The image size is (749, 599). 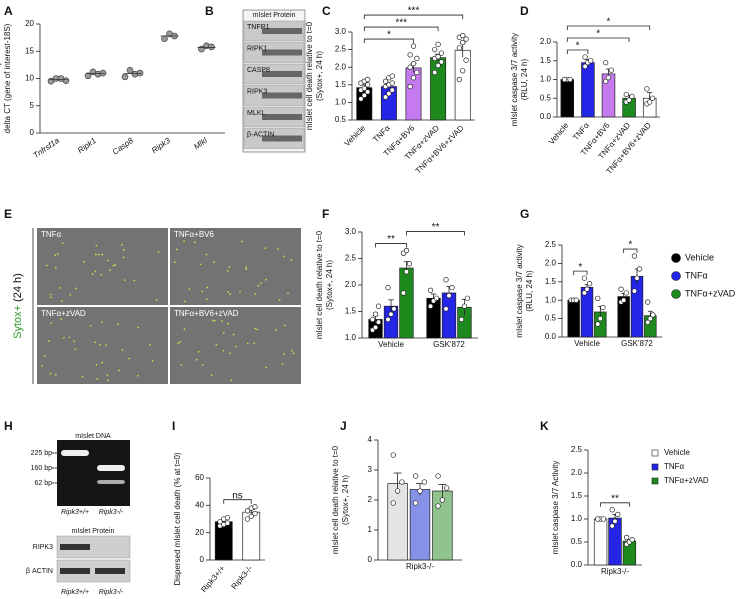 I want to click on blot-row, so click(x=93, y=547).